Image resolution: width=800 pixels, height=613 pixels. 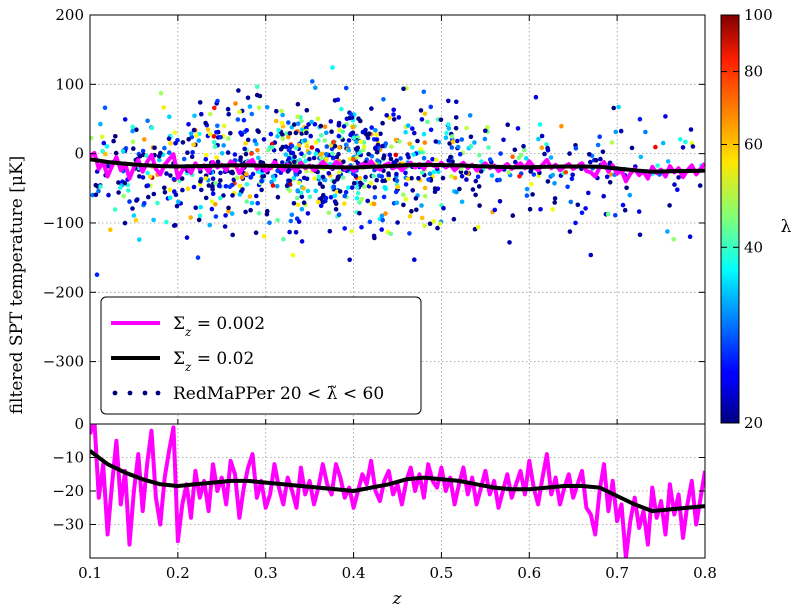 What do you see at coordinates (69, 84) in the screenshot?
I see `top-y-tick-label-1: 100` at bounding box center [69, 84].